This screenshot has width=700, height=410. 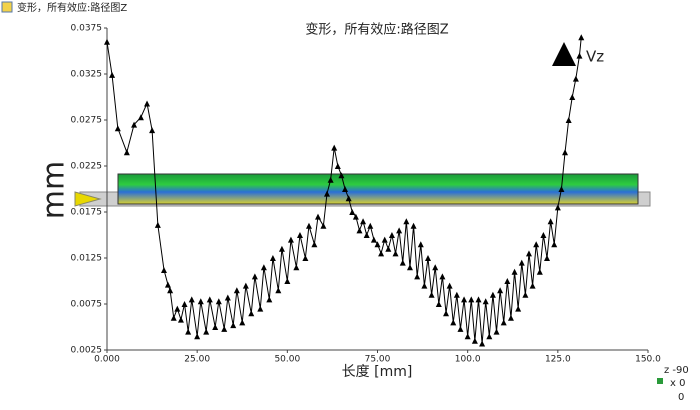 What do you see at coordinates (468, 360) in the screenshot?
I see `x-tick-label: 100.0` at bounding box center [468, 360].